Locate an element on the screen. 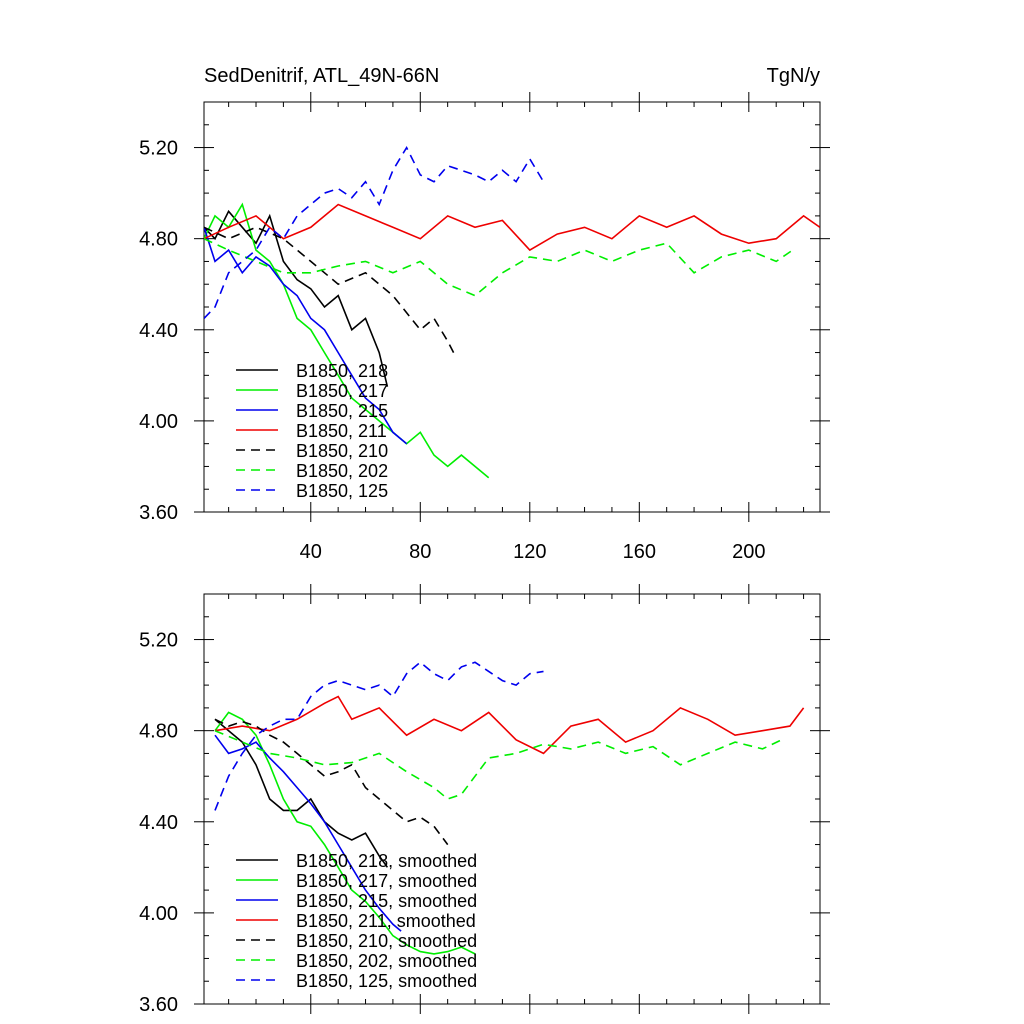 The image size is (1024, 1024). legend-label: B1850, 218, smoothed is located at coordinates (386, 861).